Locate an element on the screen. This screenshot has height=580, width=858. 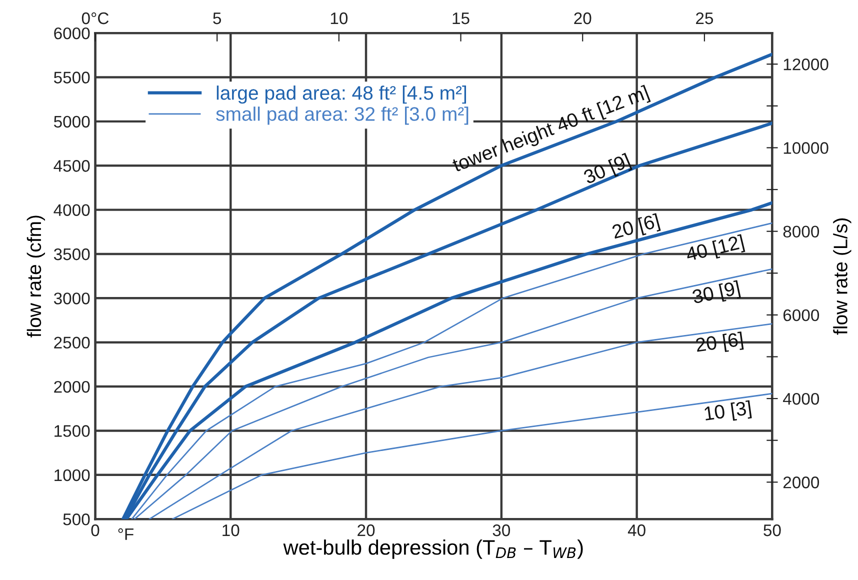
legend-label: small pad area: 32 ft² [3.0 m²] is located at coordinates (342, 115).